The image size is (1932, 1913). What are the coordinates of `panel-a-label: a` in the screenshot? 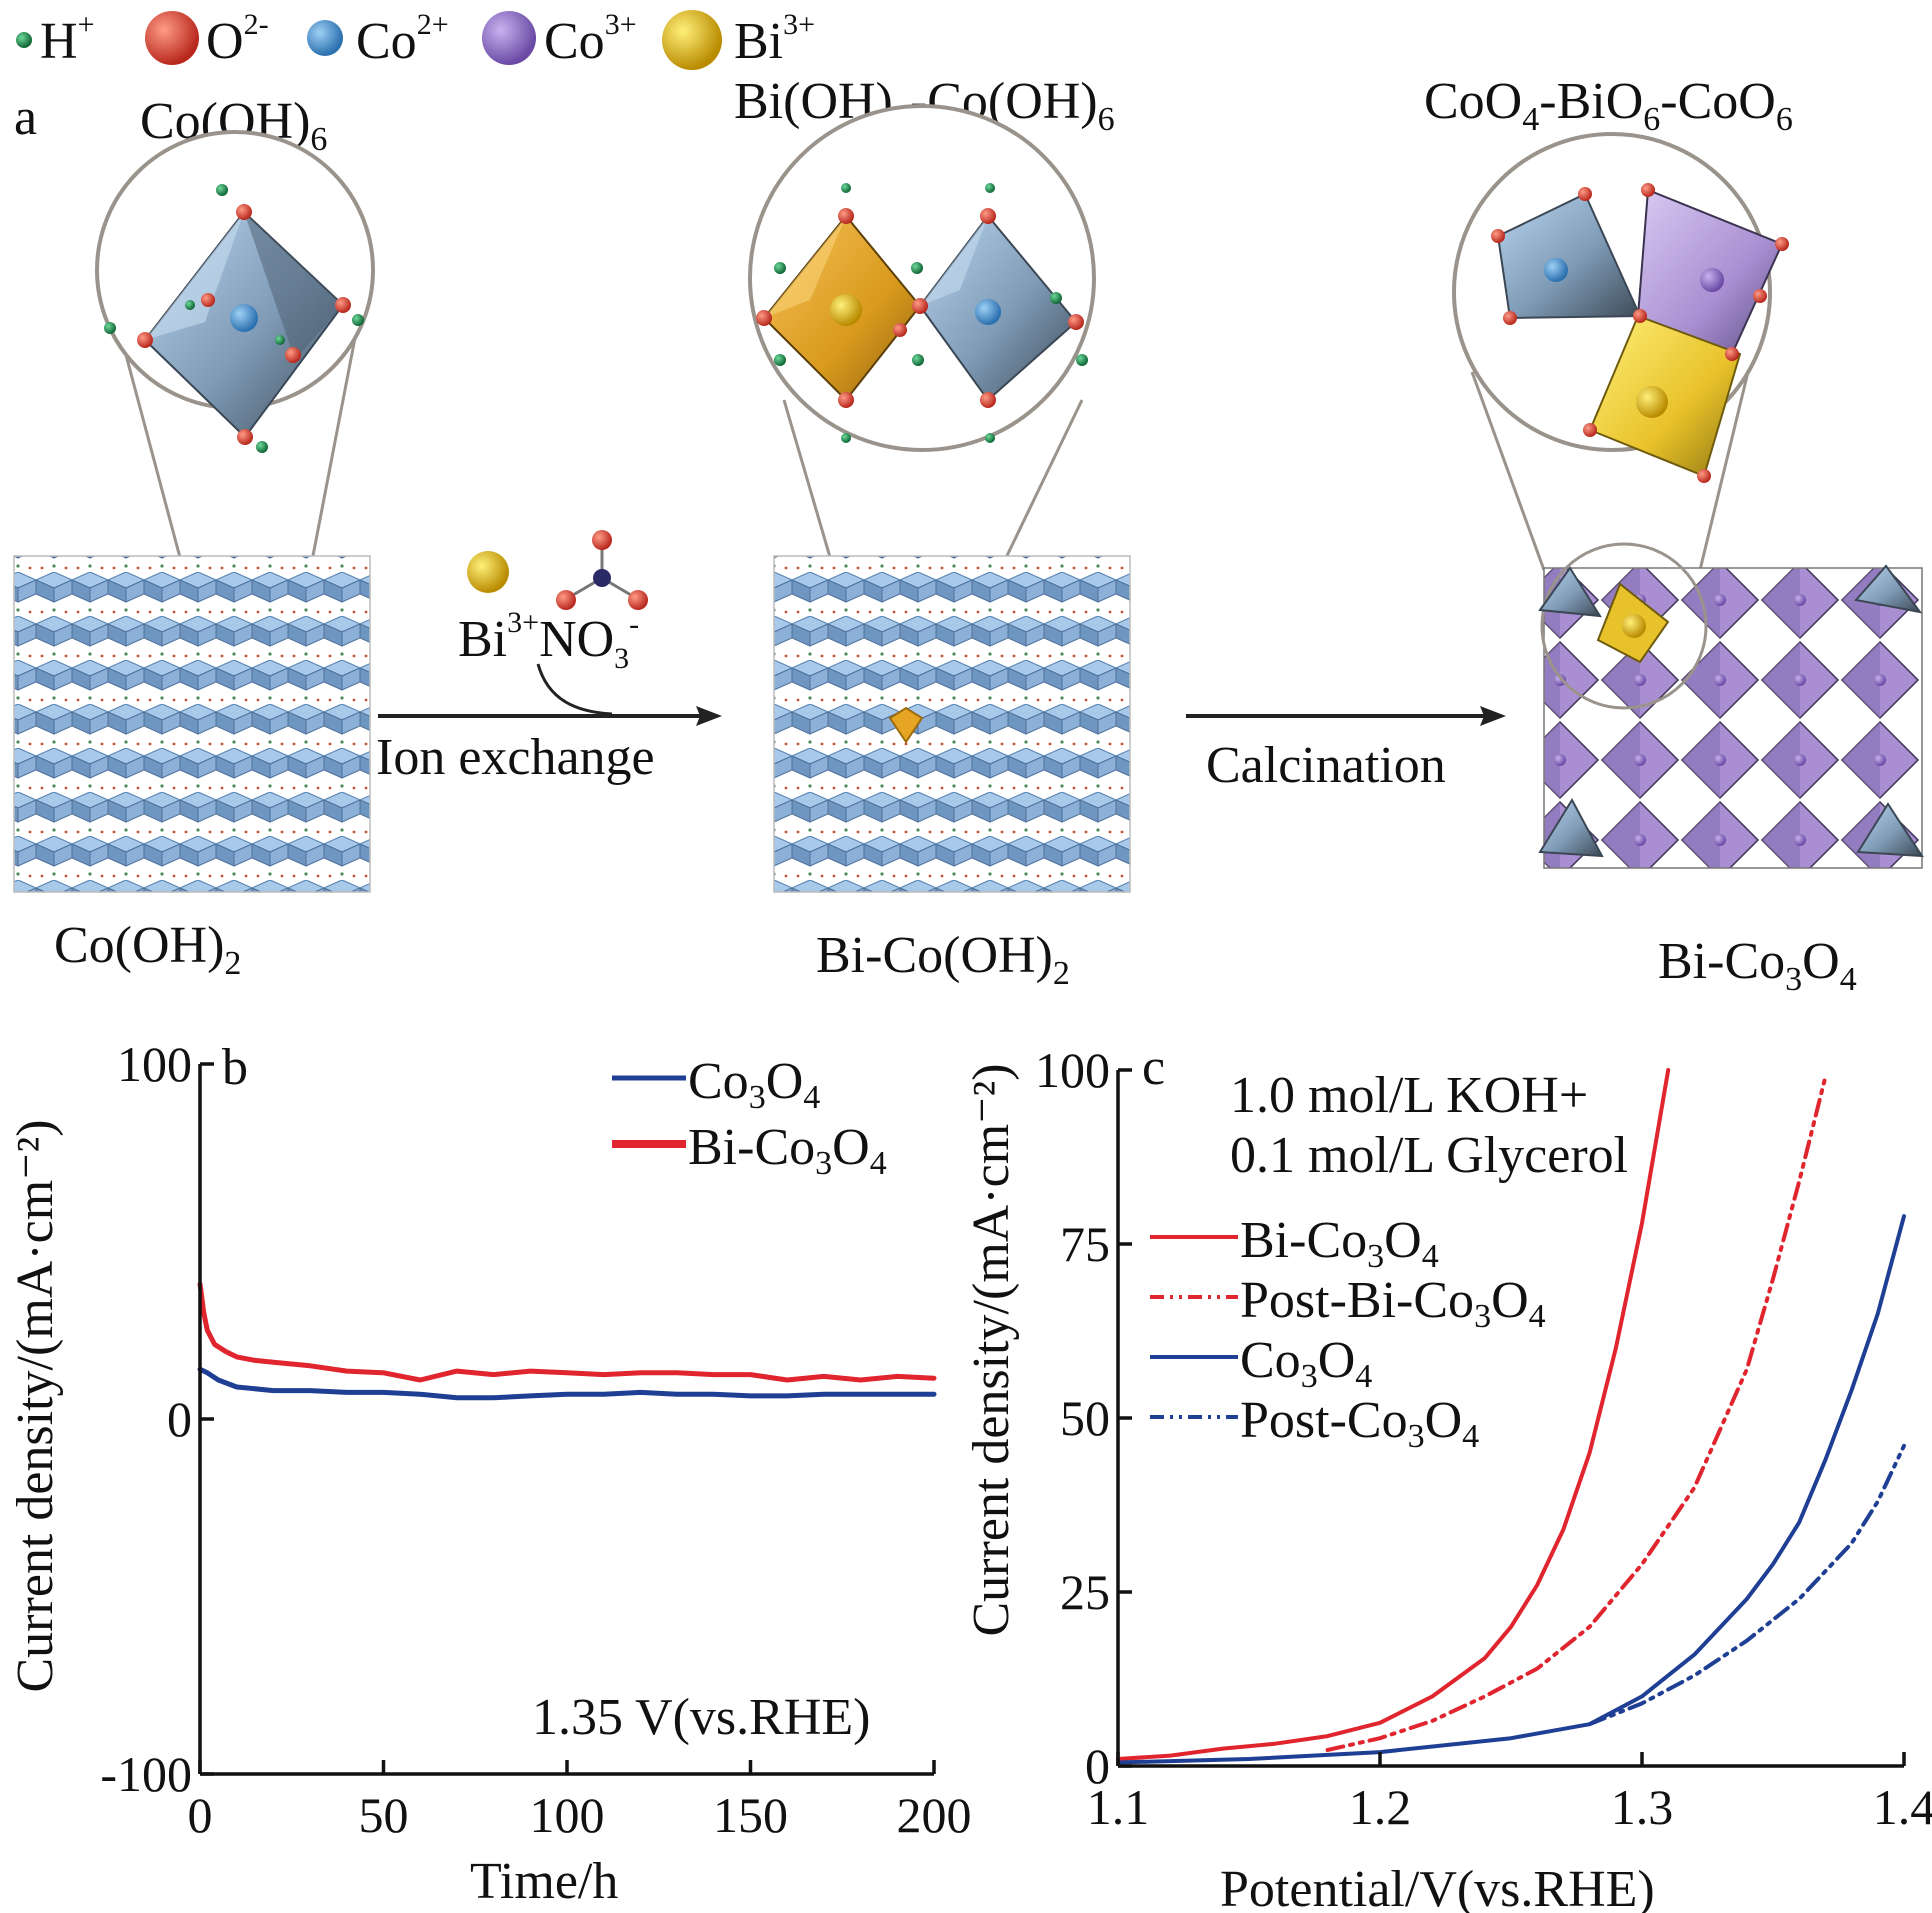 It's located at (25, 117).